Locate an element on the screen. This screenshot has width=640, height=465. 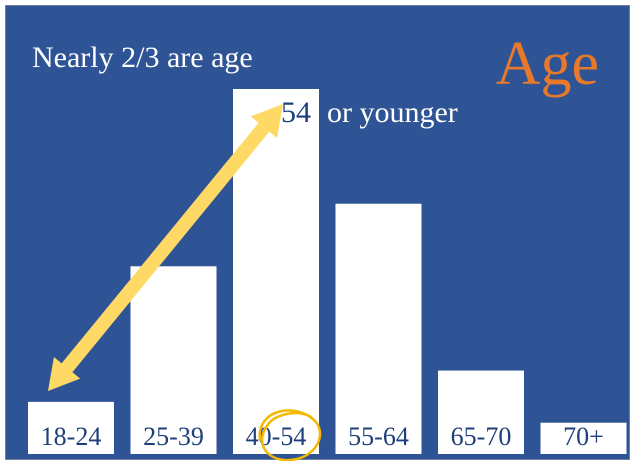
bar-70+ is located at coordinates (583, 438).